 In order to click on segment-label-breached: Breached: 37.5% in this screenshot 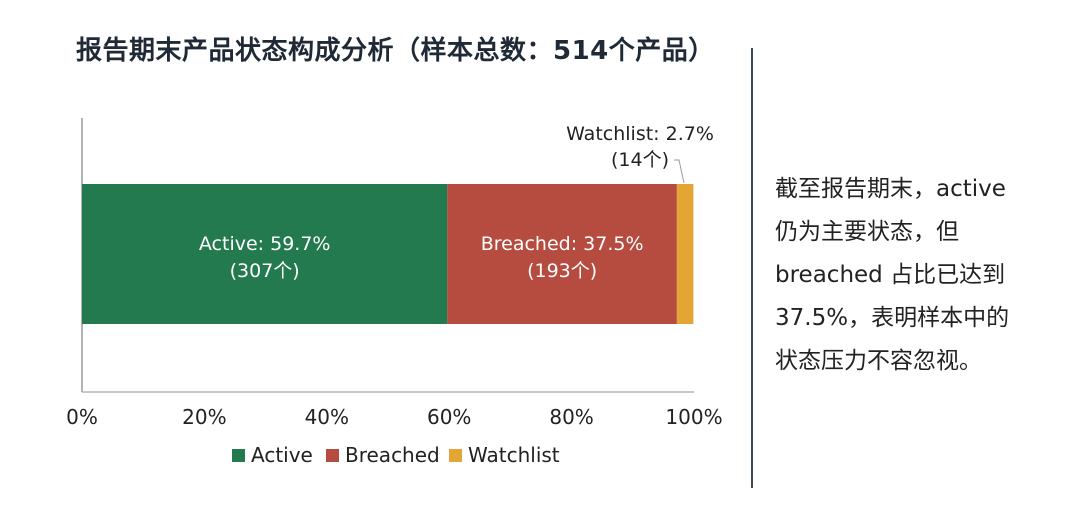, I will do `click(562, 244)`.